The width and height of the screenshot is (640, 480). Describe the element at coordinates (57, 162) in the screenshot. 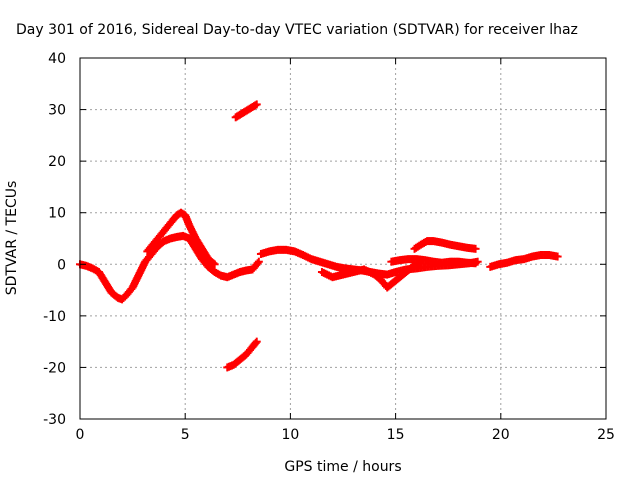

I see `y-tick-label: 20` at that location.